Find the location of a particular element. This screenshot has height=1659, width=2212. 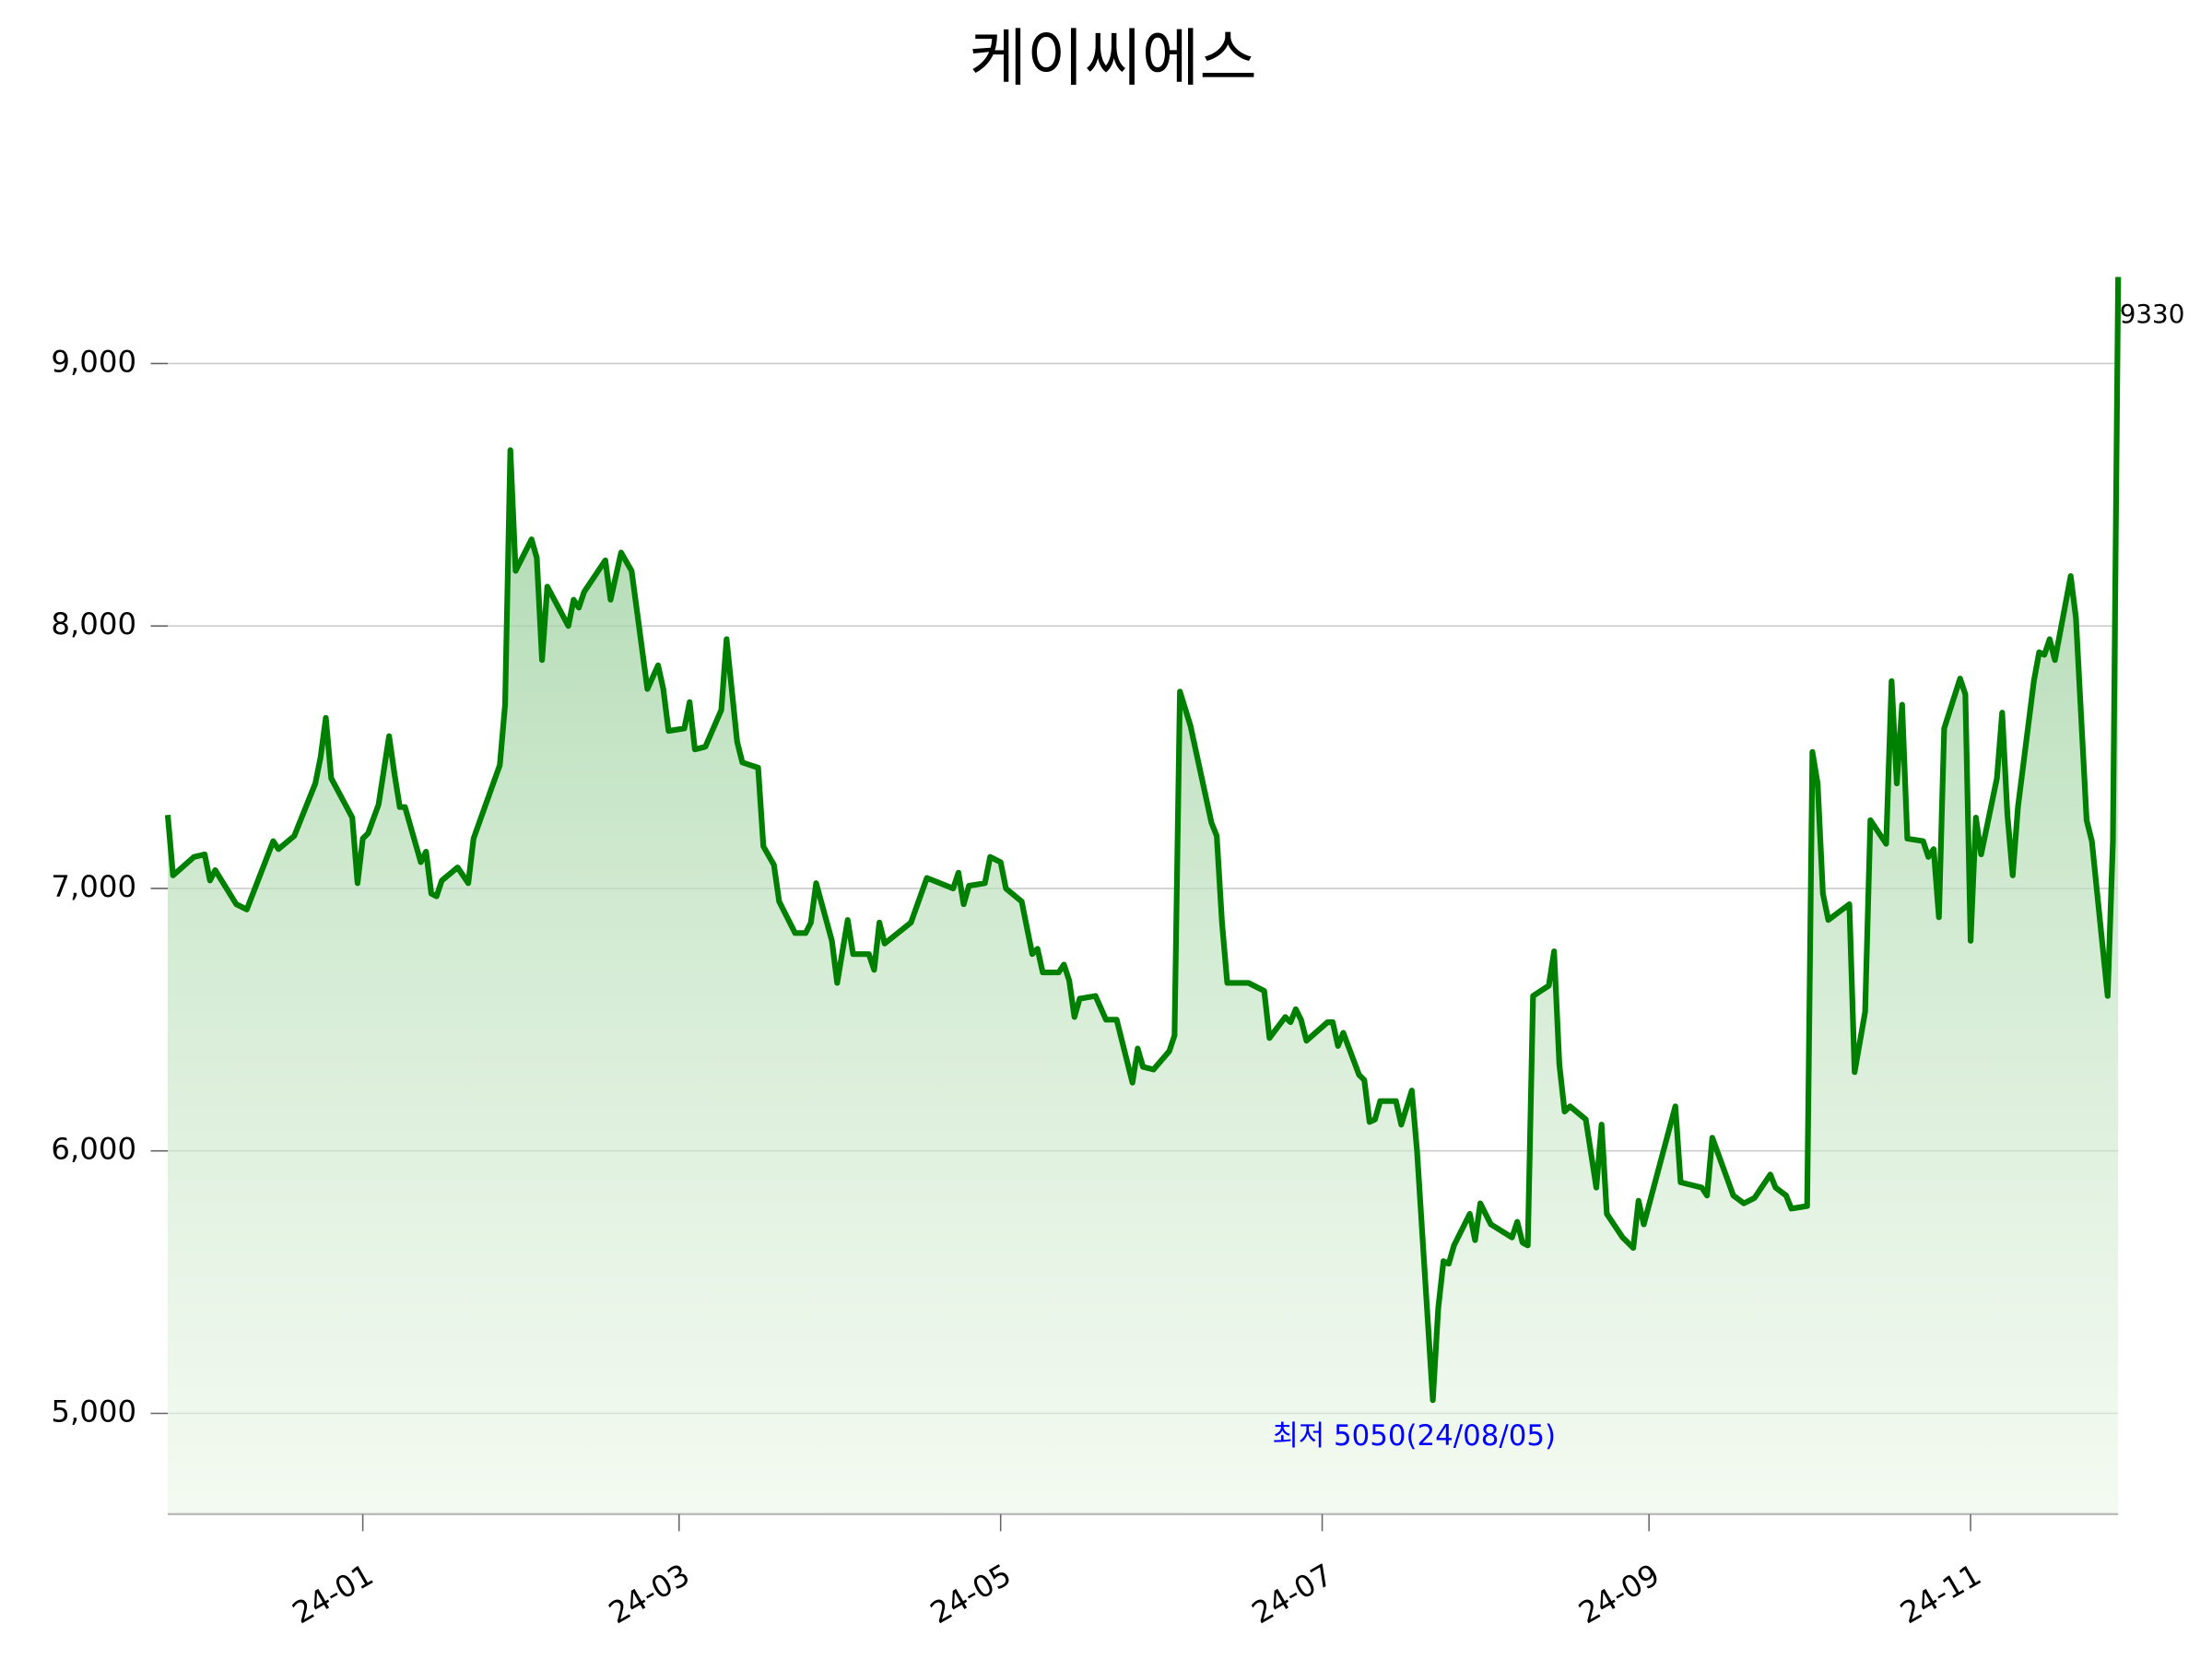

x-tick-label: 24-09 is located at coordinates (1618, 1593).